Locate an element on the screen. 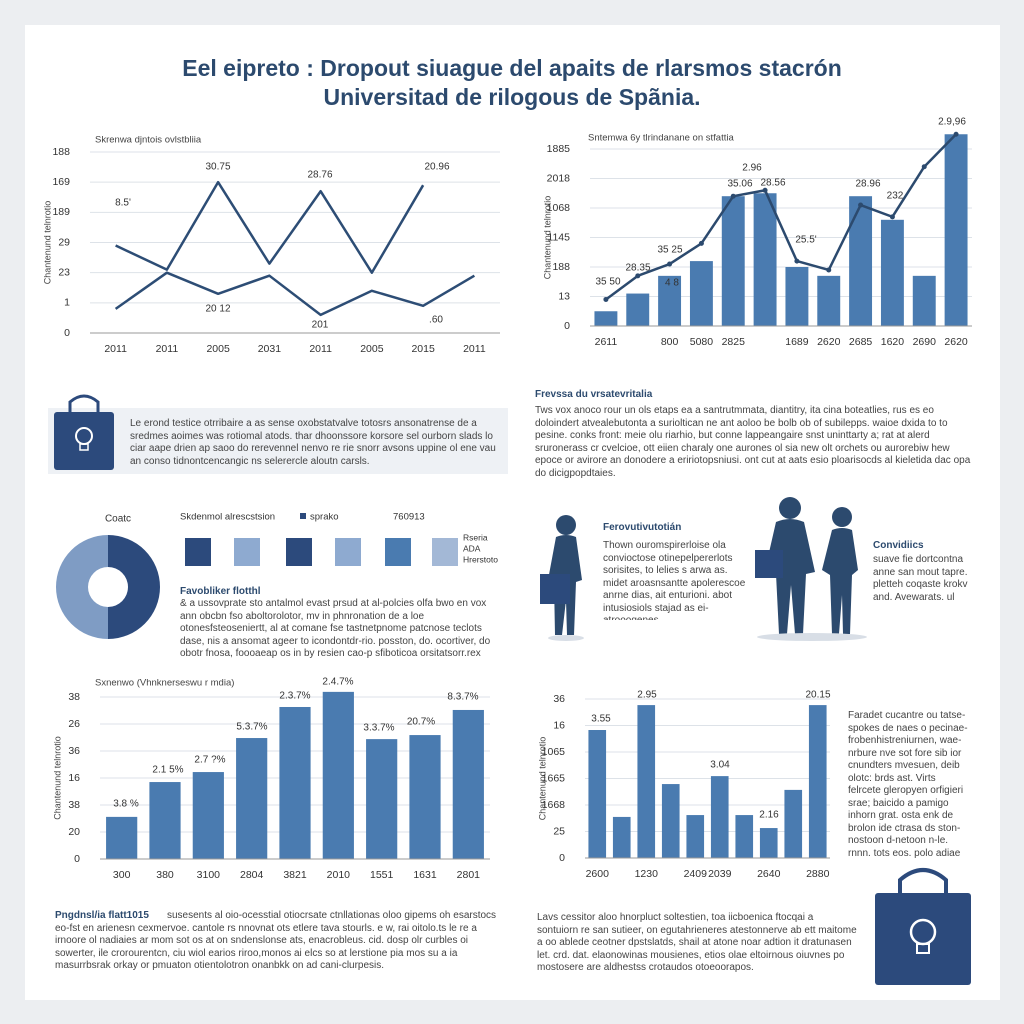 The width and height of the screenshot is (1024, 1024). annotation: 2.96 is located at coordinates (752, 168).